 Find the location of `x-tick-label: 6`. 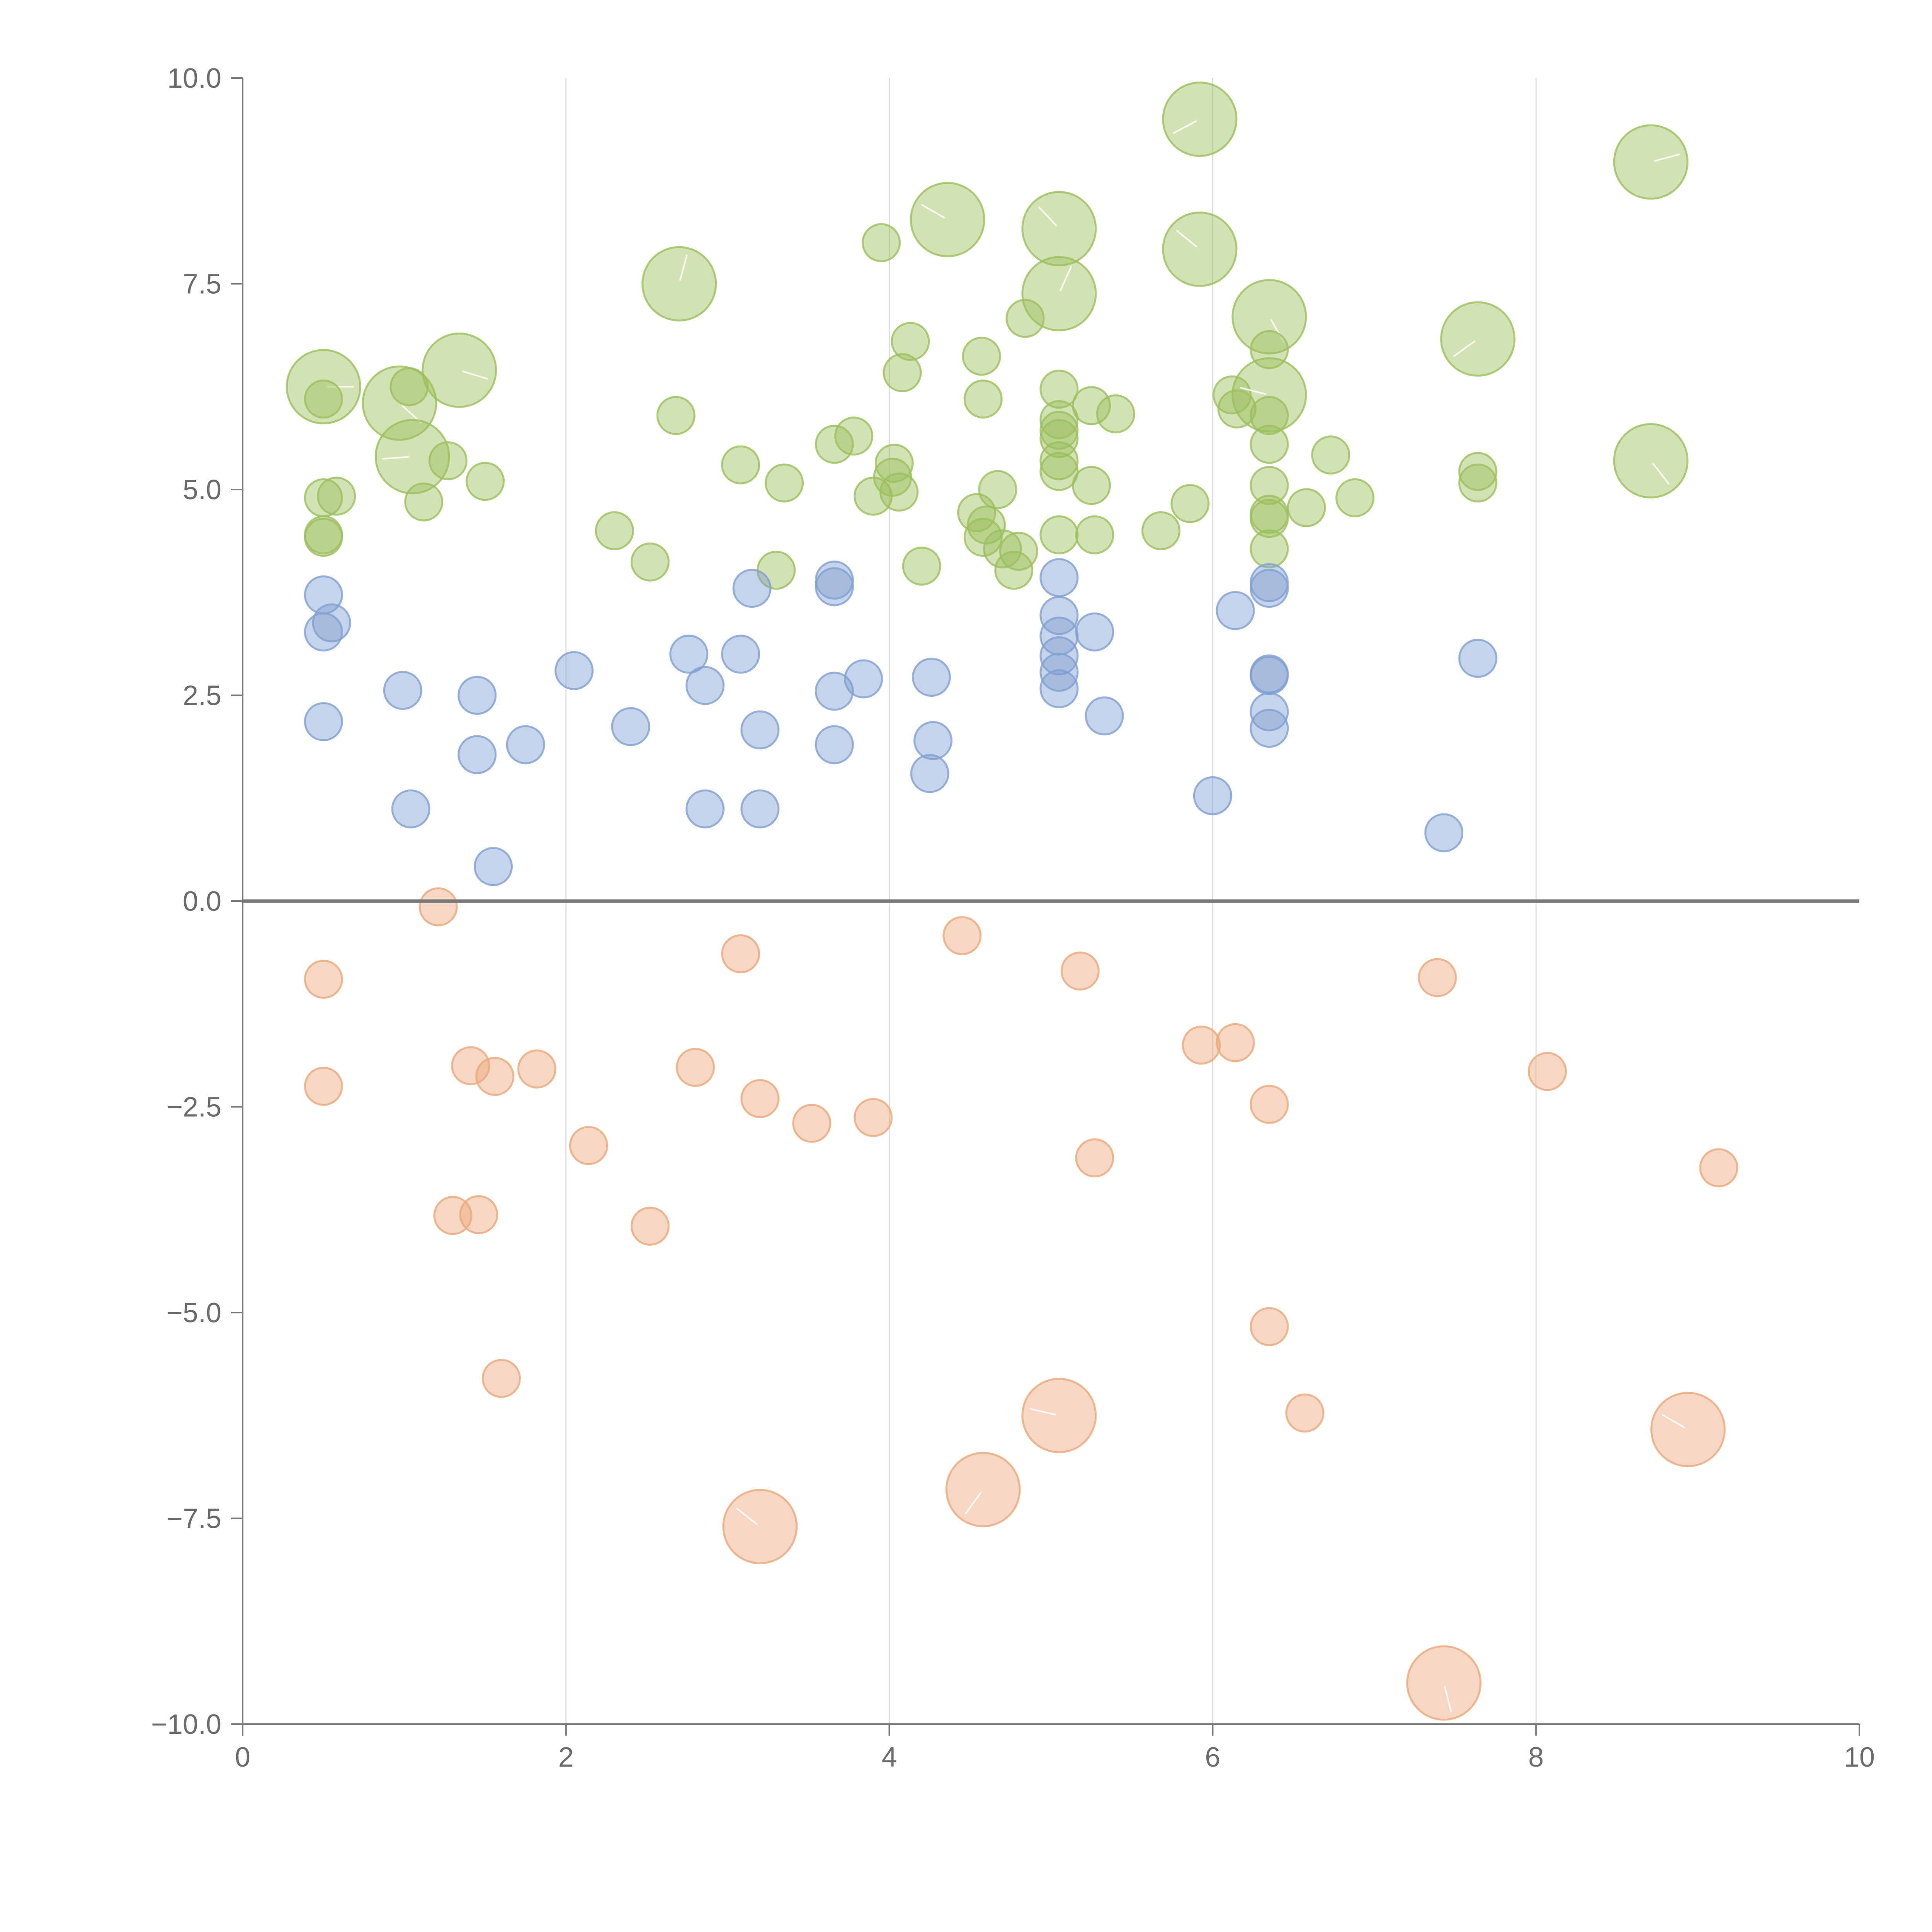

x-tick-label: 6 is located at coordinates (1212, 1757).